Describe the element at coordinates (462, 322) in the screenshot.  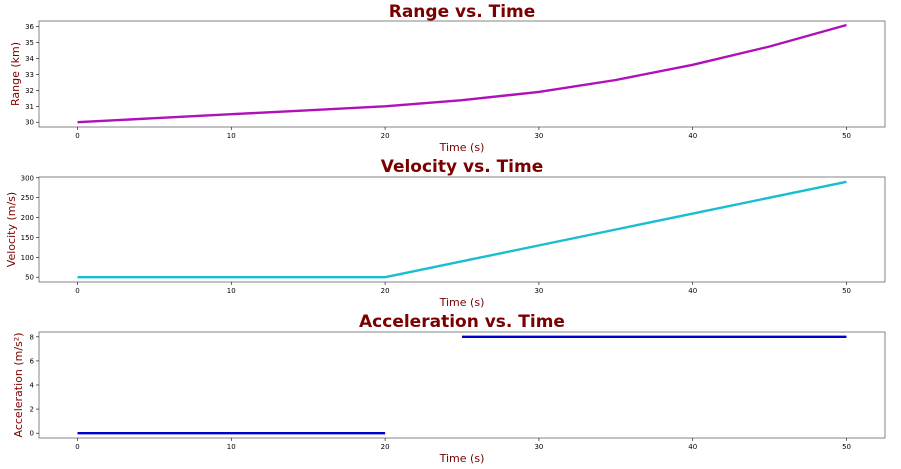
I see `chart-title: Acceleration vs. Time` at that location.